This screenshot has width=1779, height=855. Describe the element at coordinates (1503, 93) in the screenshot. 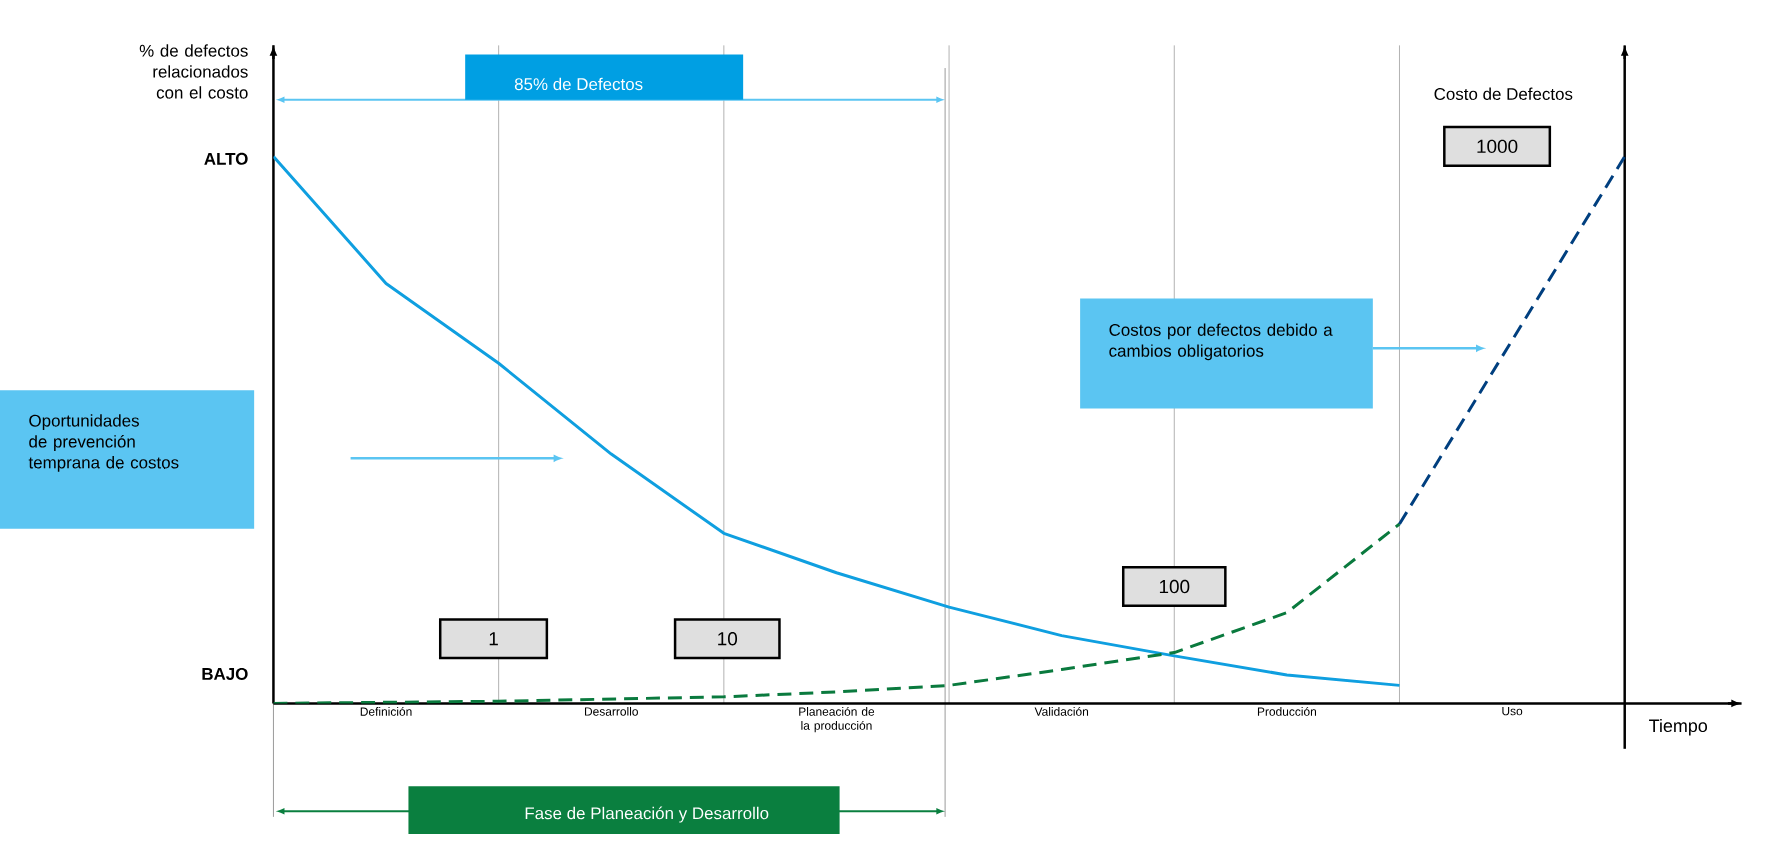

I see `y2-axis-title: Costo de Defectos` at that location.